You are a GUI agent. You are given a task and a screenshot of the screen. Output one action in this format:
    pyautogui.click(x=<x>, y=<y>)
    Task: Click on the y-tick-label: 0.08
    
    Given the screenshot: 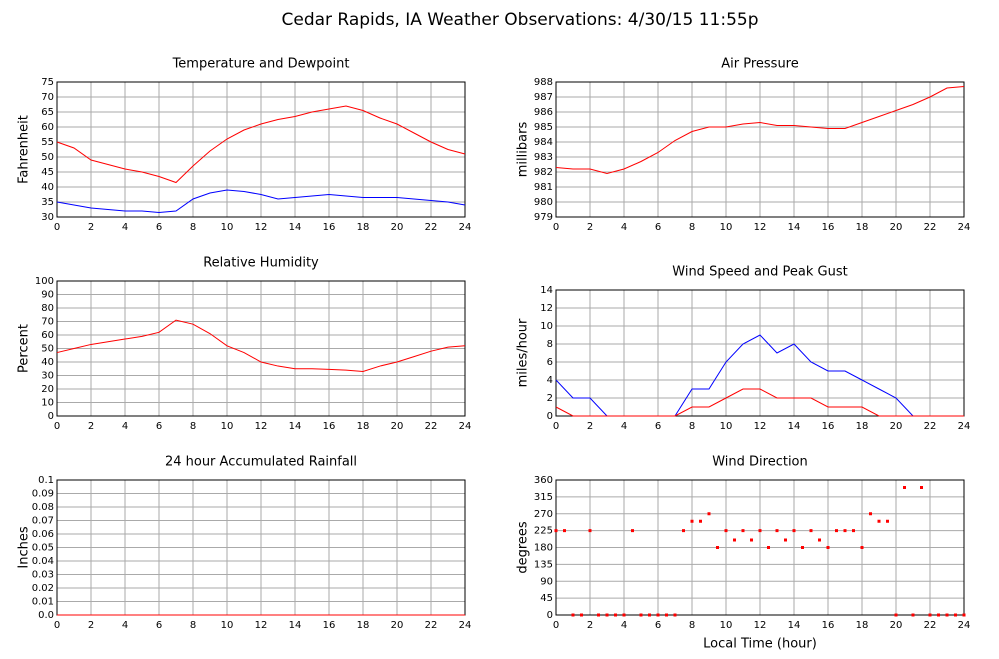 What is the action you would take?
    pyautogui.click(x=43, y=507)
    